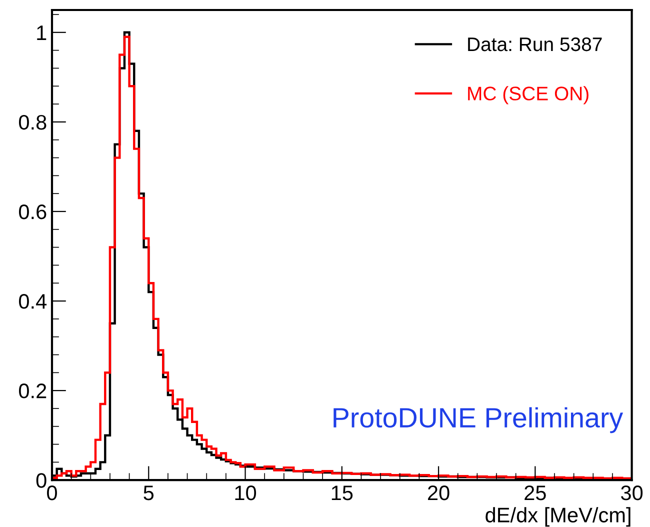  Describe the element at coordinates (439, 493) in the screenshot. I see `x-tick-label: 20` at that location.